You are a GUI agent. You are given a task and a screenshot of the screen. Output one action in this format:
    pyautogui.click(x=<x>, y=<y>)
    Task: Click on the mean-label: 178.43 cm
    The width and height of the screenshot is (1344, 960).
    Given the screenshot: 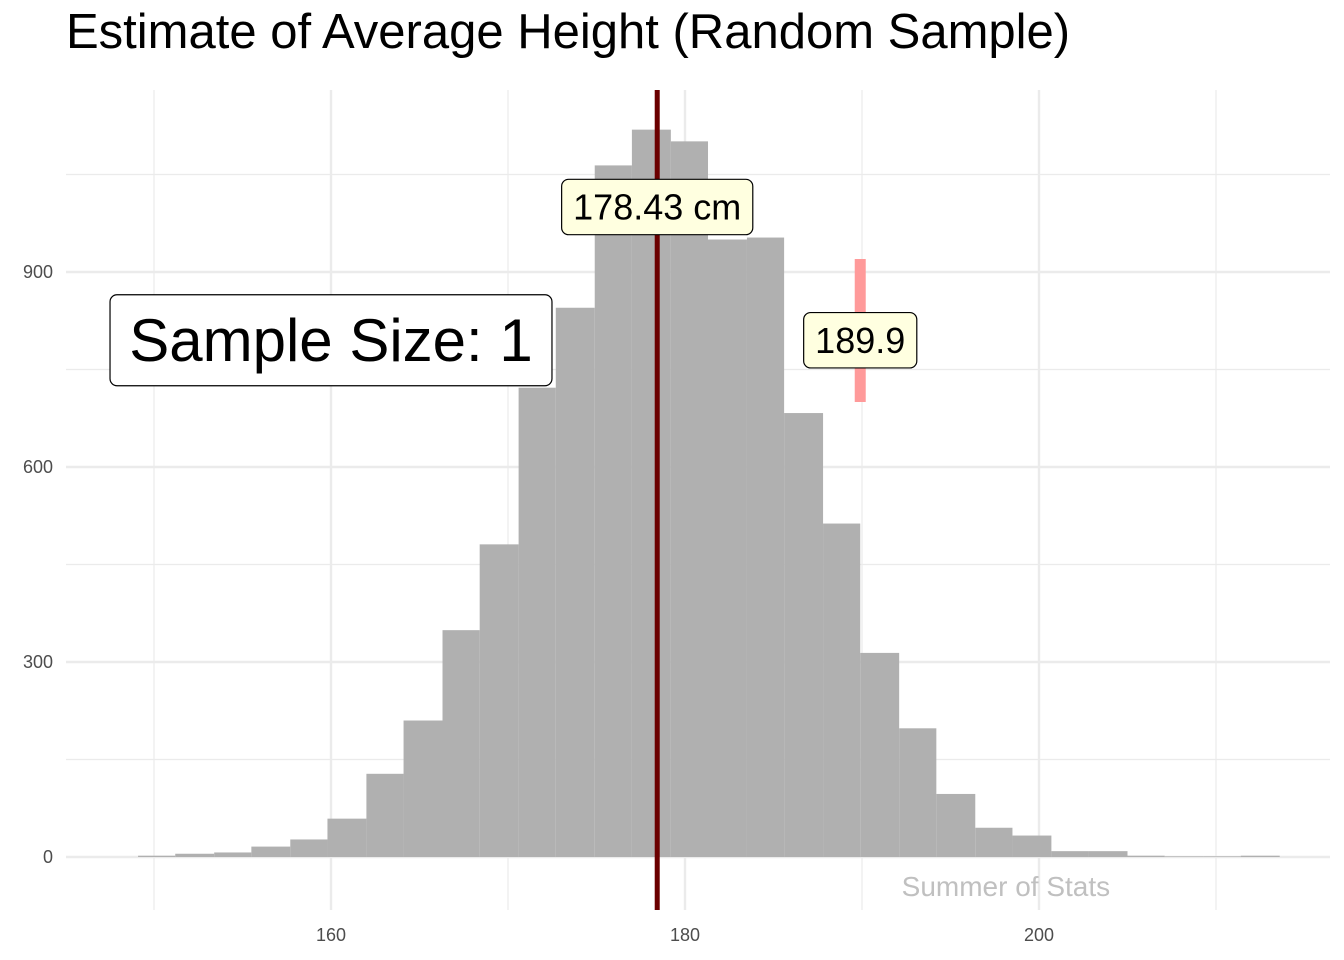 What is the action you would take?
    pyautogui.click(x=657, y=207)
    